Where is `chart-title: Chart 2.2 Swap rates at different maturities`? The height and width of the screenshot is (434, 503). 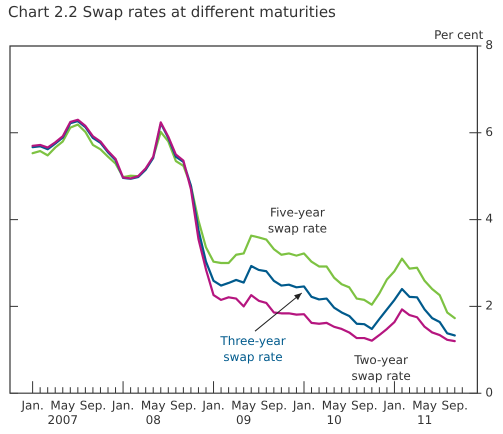 chart-title: Chart 2.2 Swap rates at different maturities is located at coordinates (172, 12).